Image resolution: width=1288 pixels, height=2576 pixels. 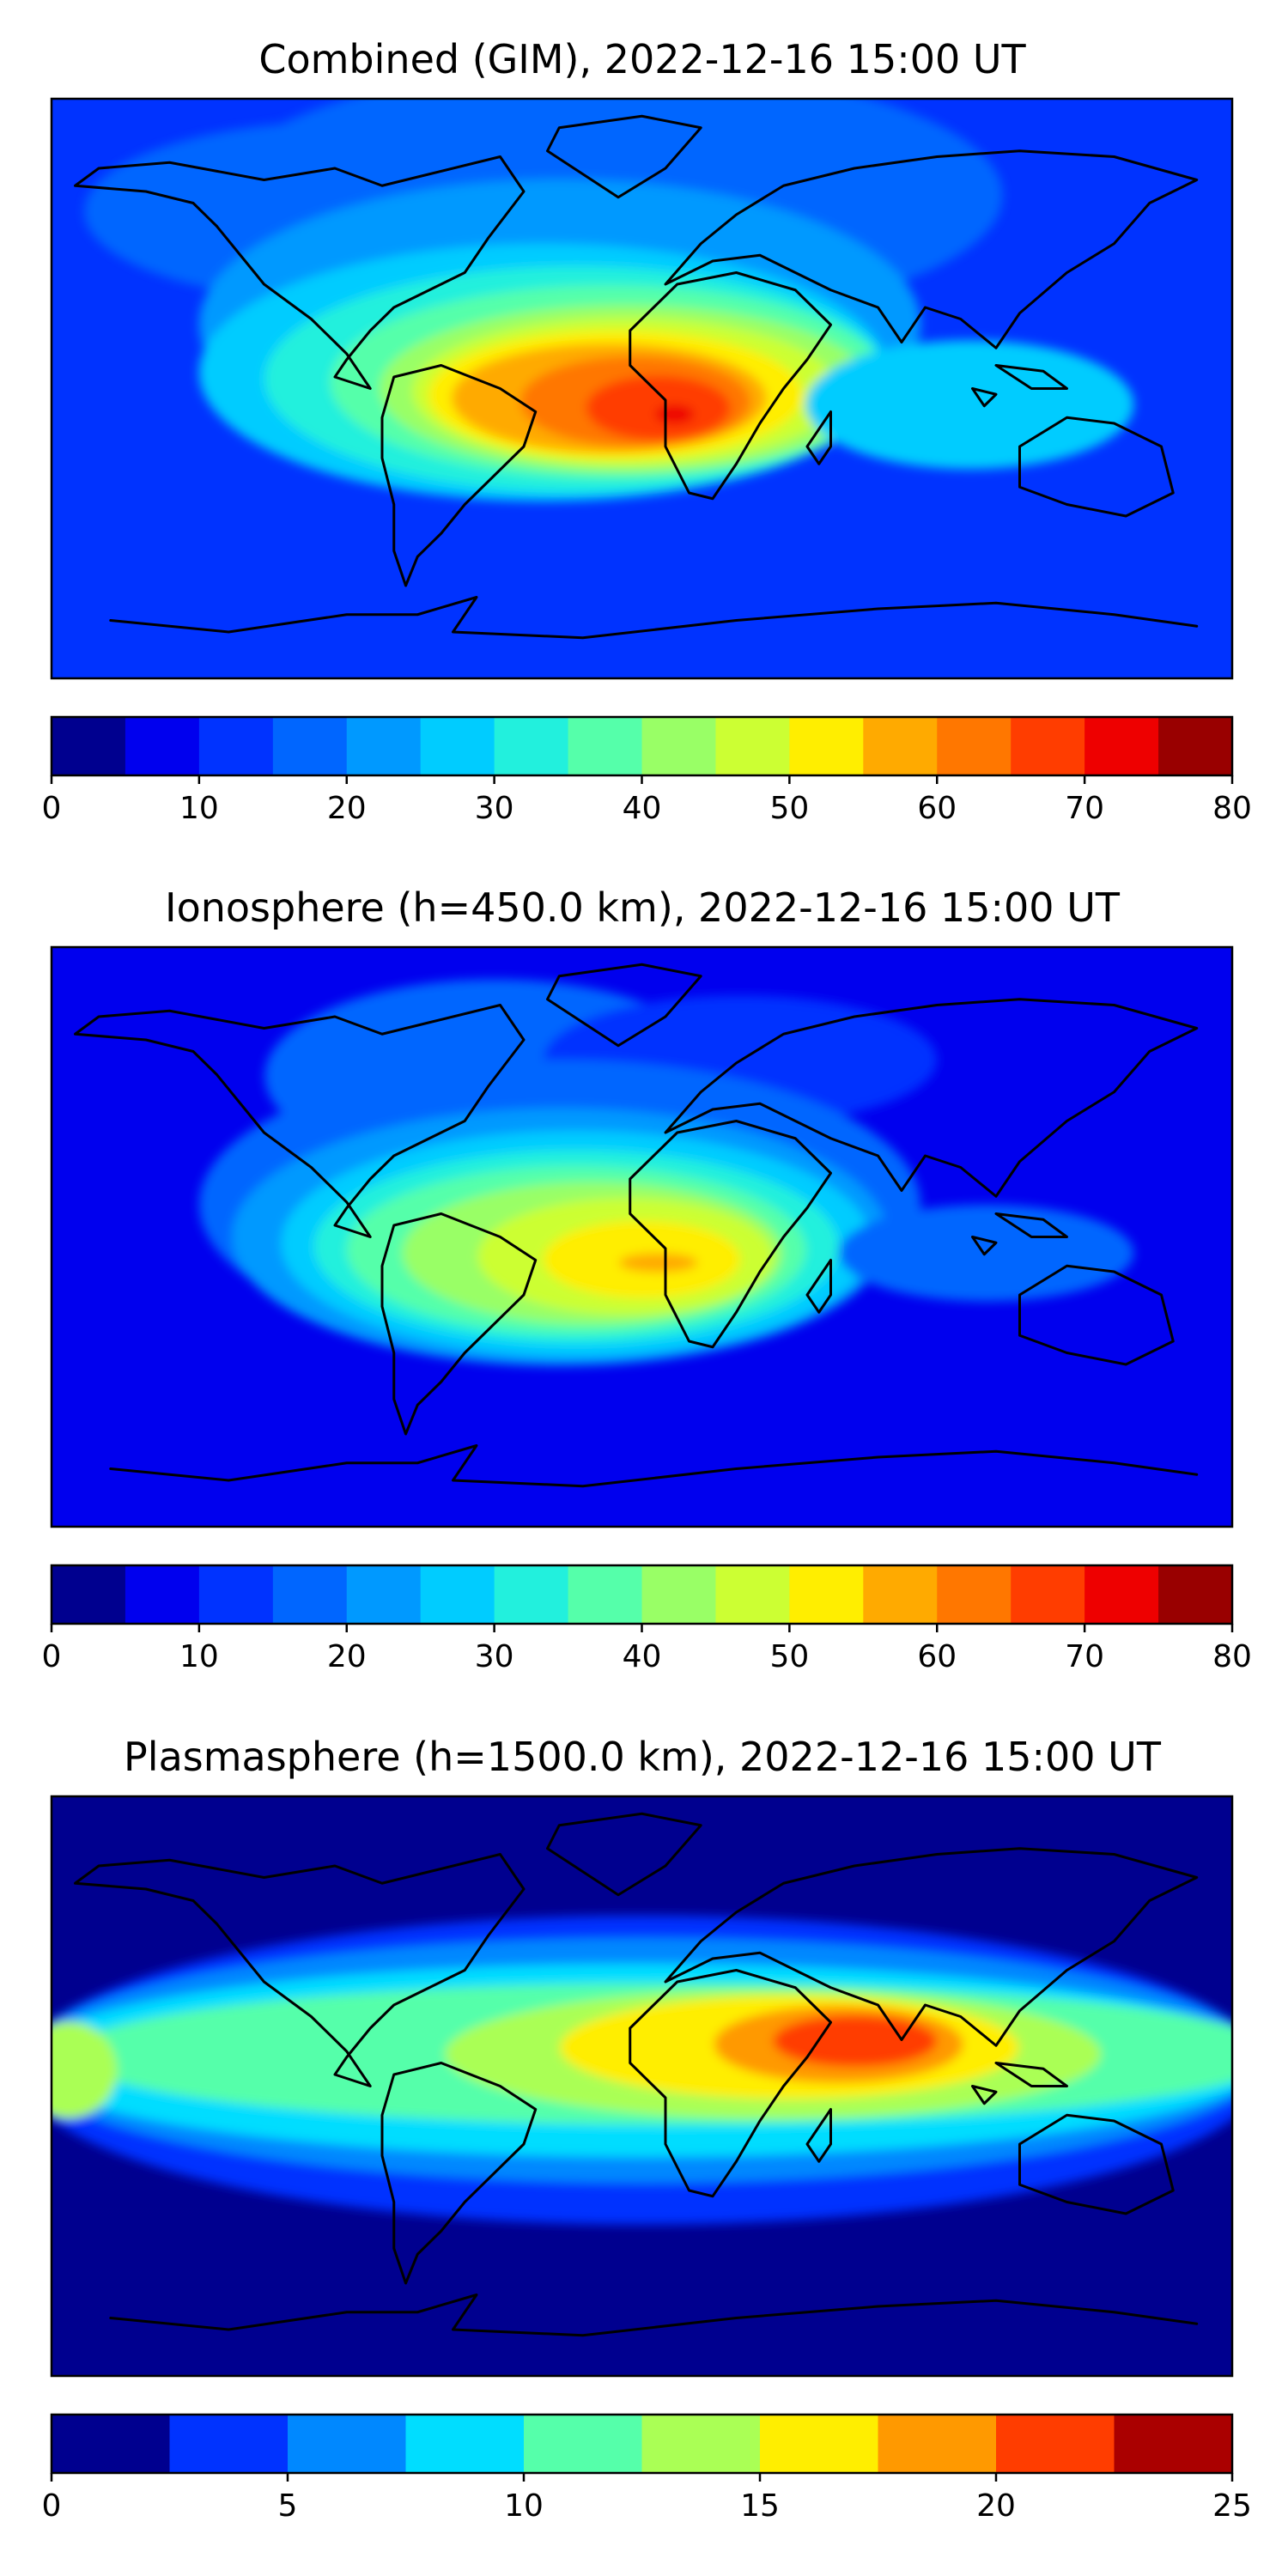 I want to click on colorbar-frame, so click(x=642, y=2444).